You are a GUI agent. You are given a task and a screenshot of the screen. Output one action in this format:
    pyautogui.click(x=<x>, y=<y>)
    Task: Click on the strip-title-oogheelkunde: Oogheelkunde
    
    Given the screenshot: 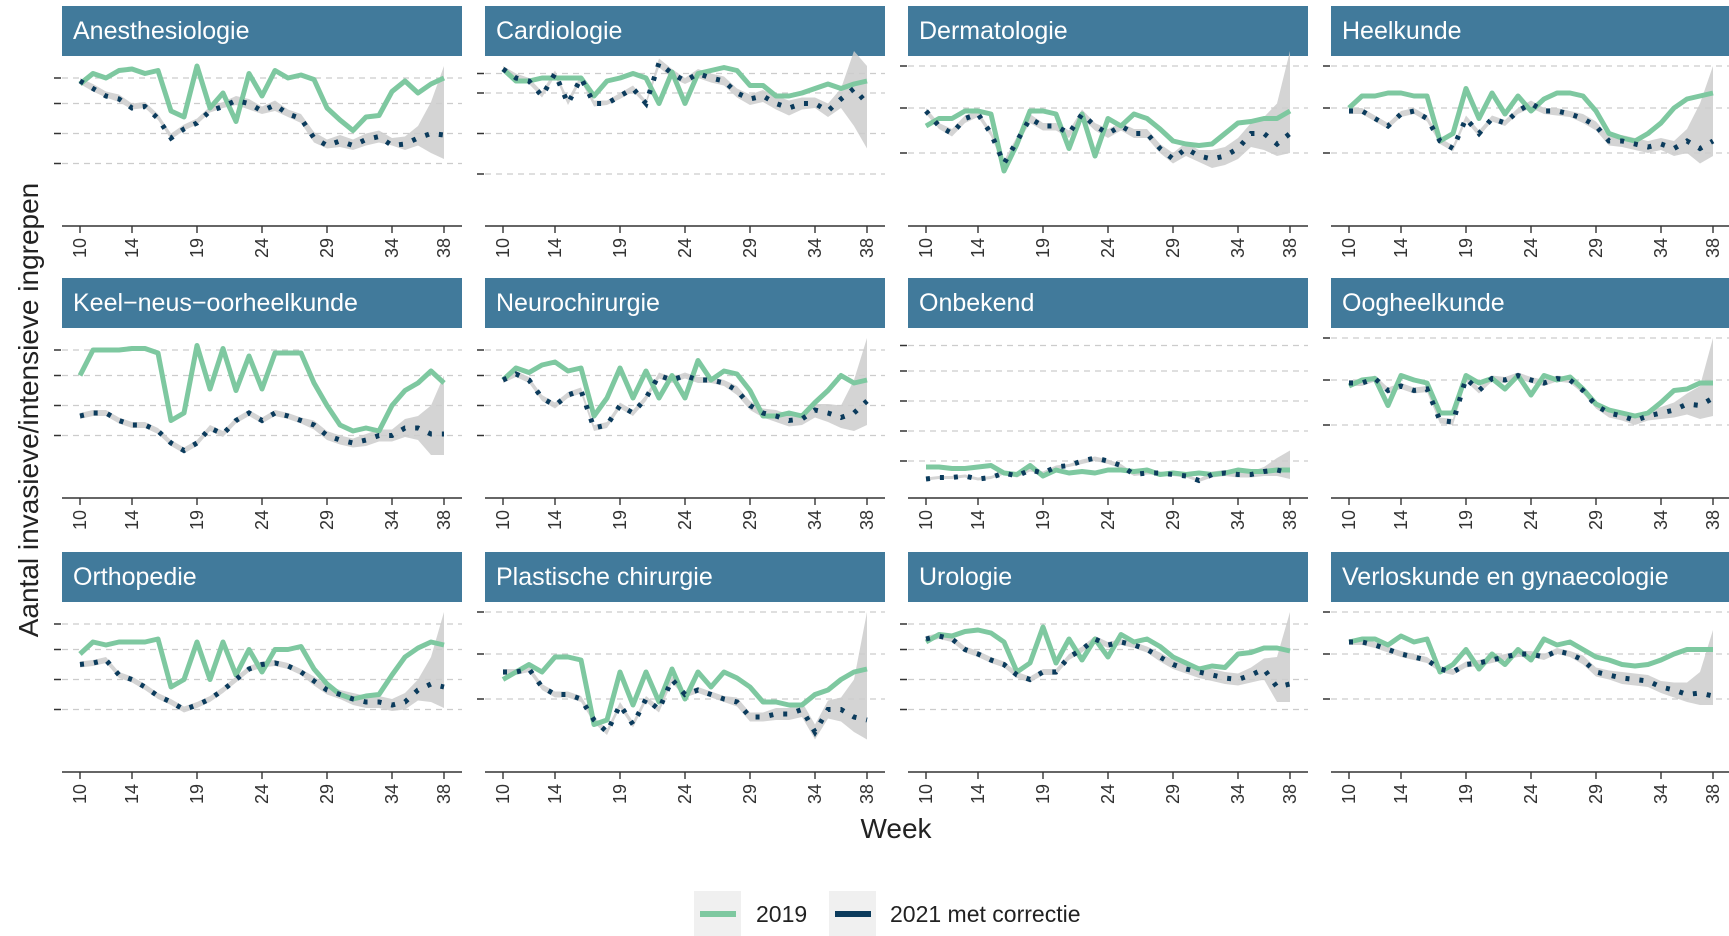 What is the action you would take?
    pyautogui.click(x=1423, y=303)
    